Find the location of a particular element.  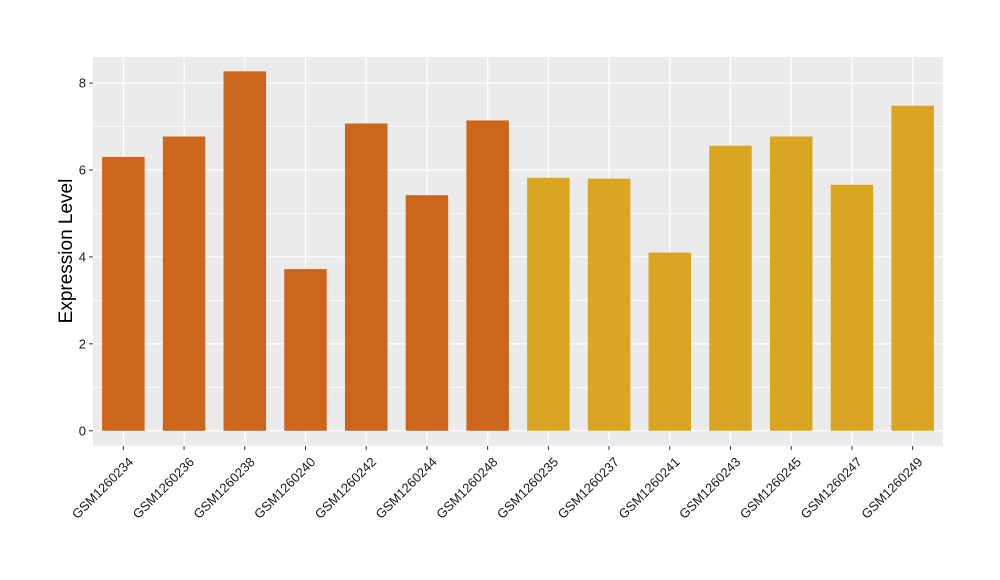

x-tick-label: GSM1260242 is located at coordinates (345, 487).